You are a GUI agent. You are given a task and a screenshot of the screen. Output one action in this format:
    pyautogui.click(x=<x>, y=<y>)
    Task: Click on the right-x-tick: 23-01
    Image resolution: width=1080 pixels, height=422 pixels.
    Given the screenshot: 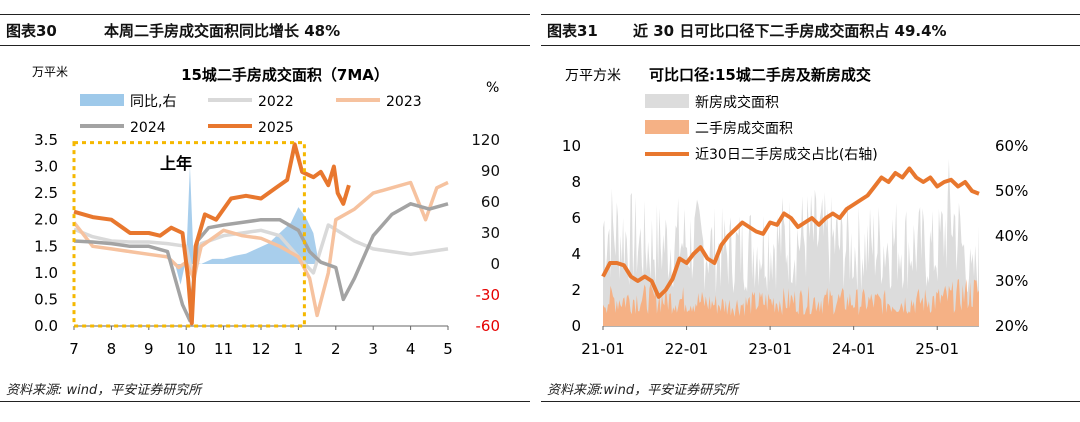 What is the action you would take?
    pyautogui.click(x=770, y=349)
    